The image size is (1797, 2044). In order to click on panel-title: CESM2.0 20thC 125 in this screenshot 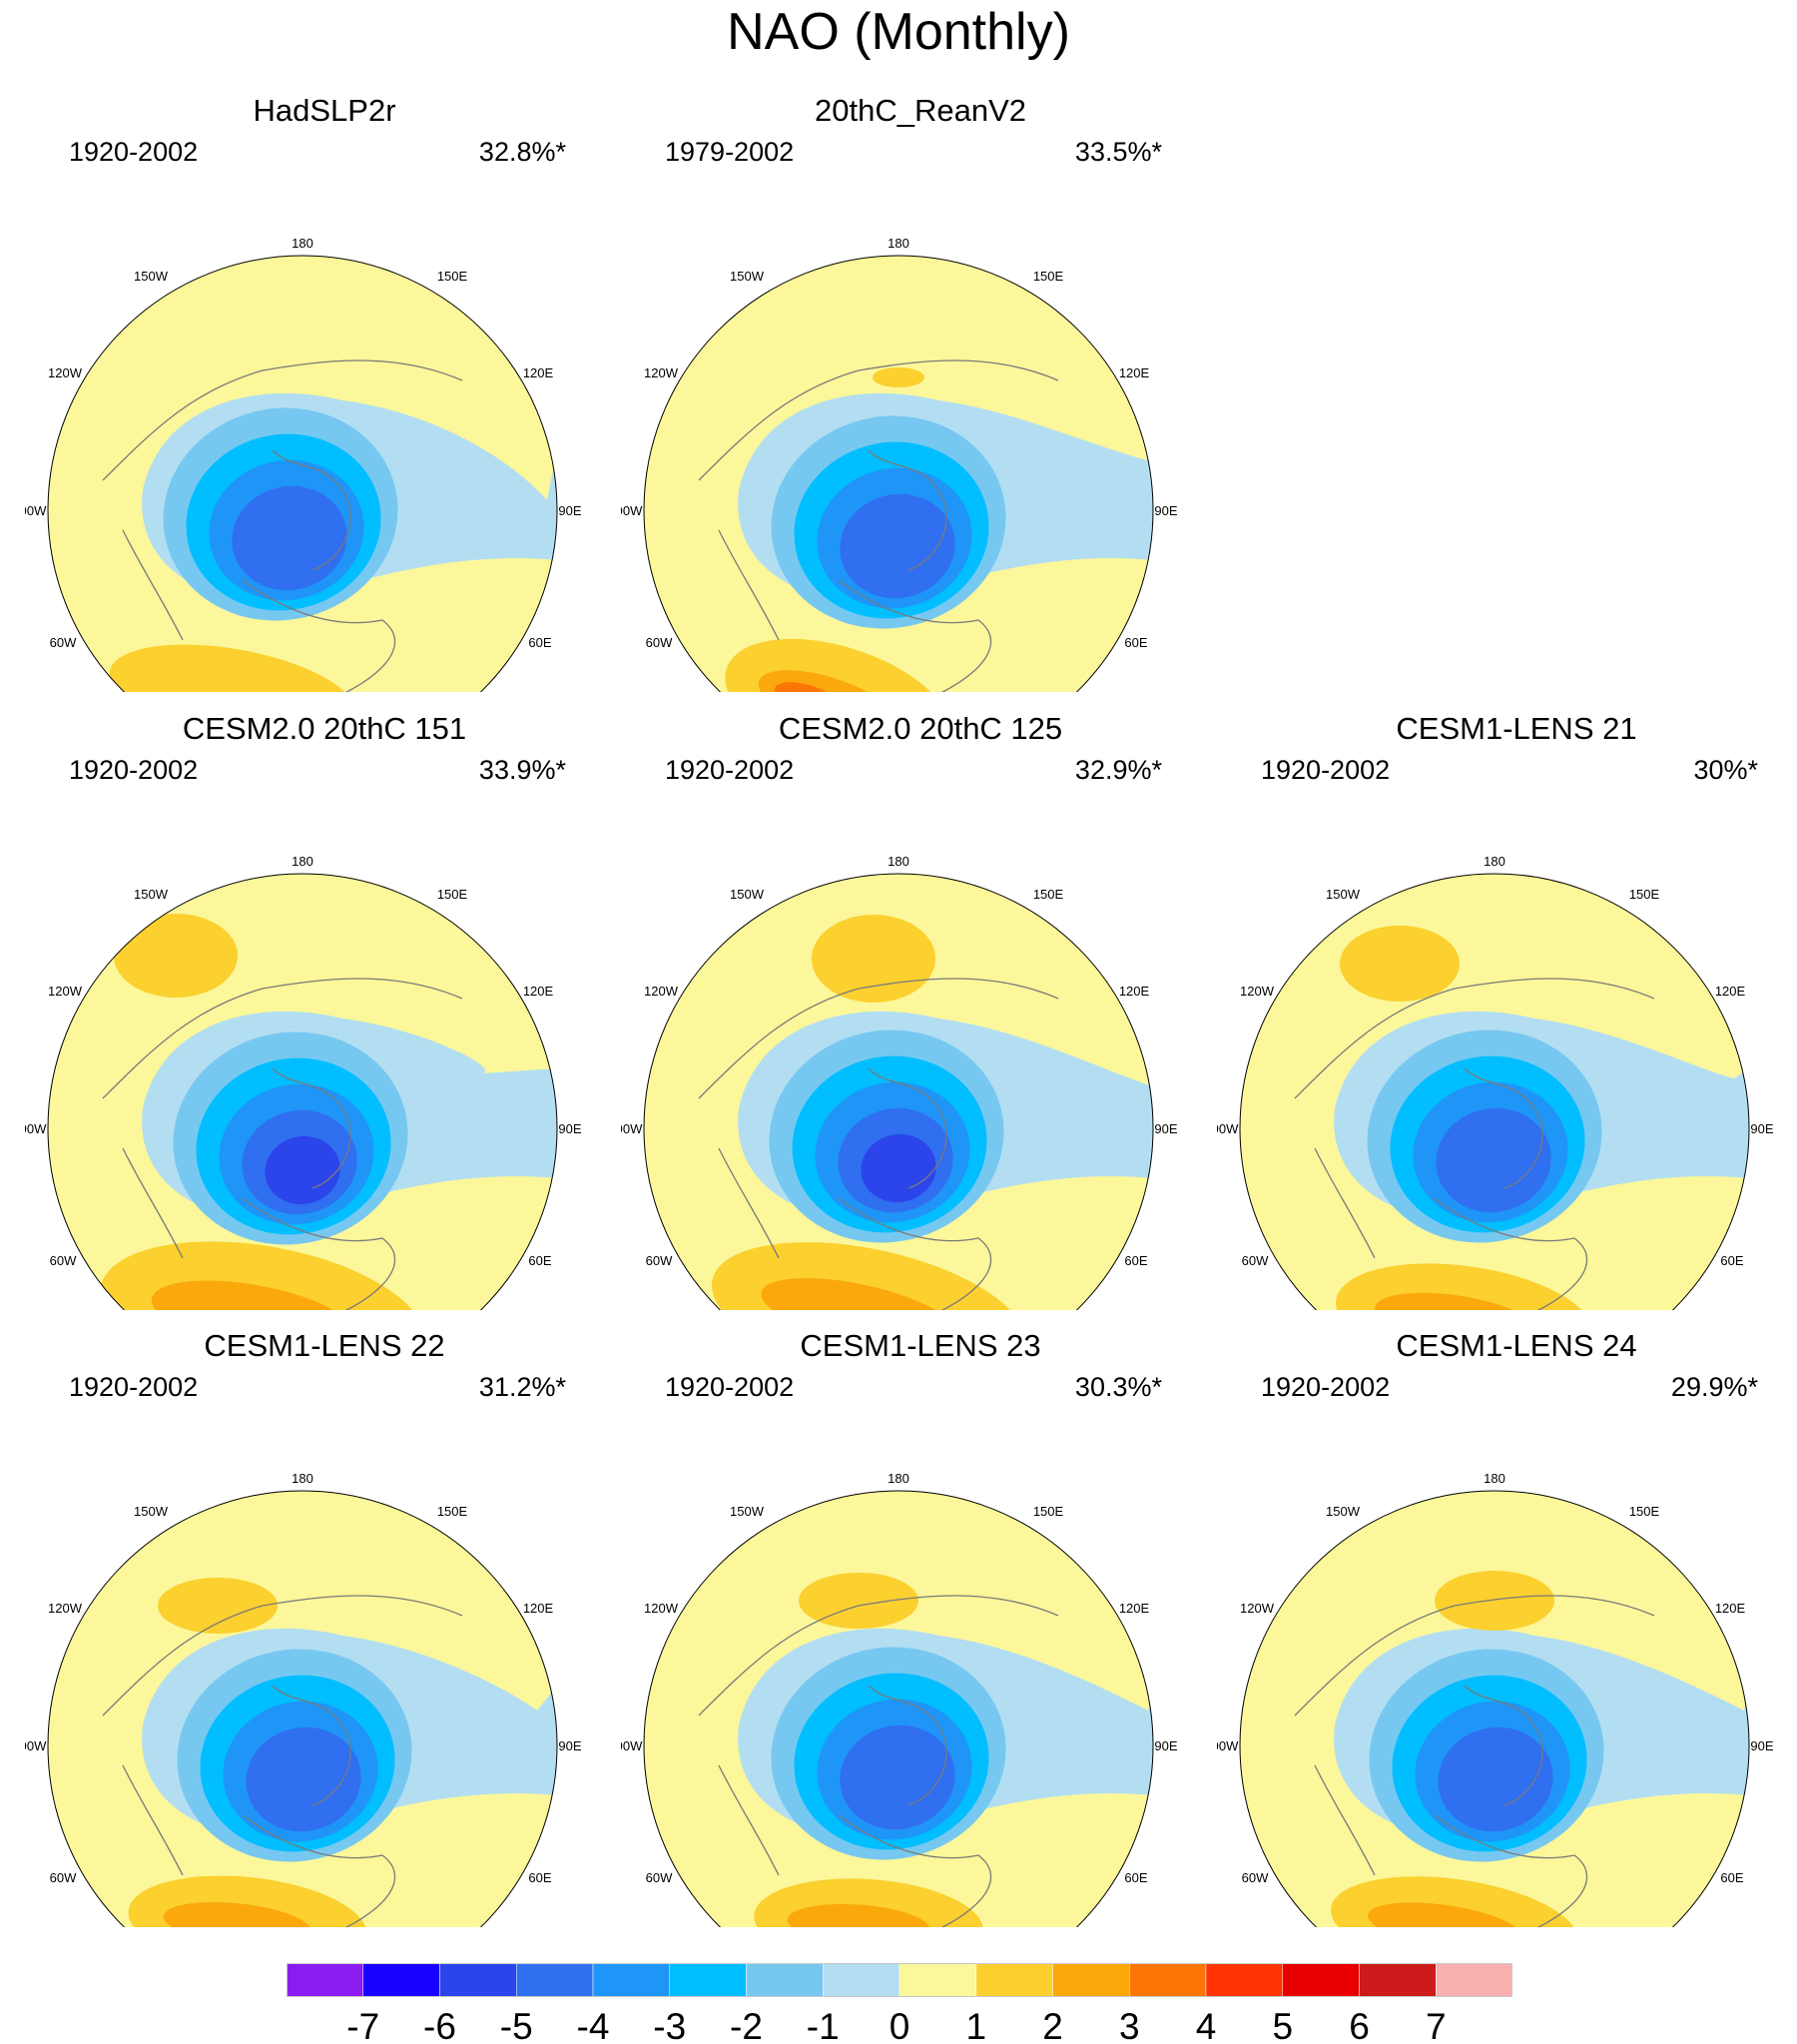, I will do `click(920, 728)`.